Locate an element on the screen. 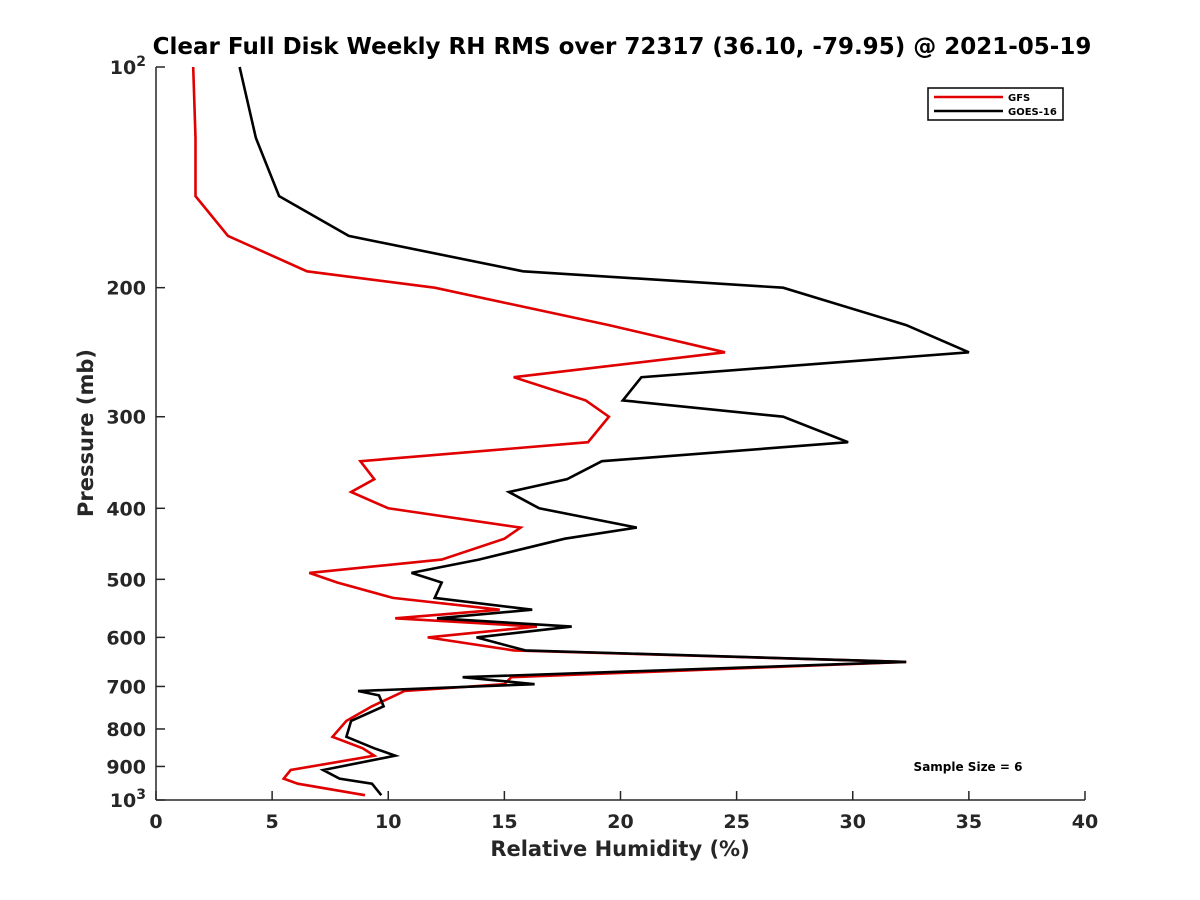  y-tick-label: 600 is located at coordinates (126, 638).